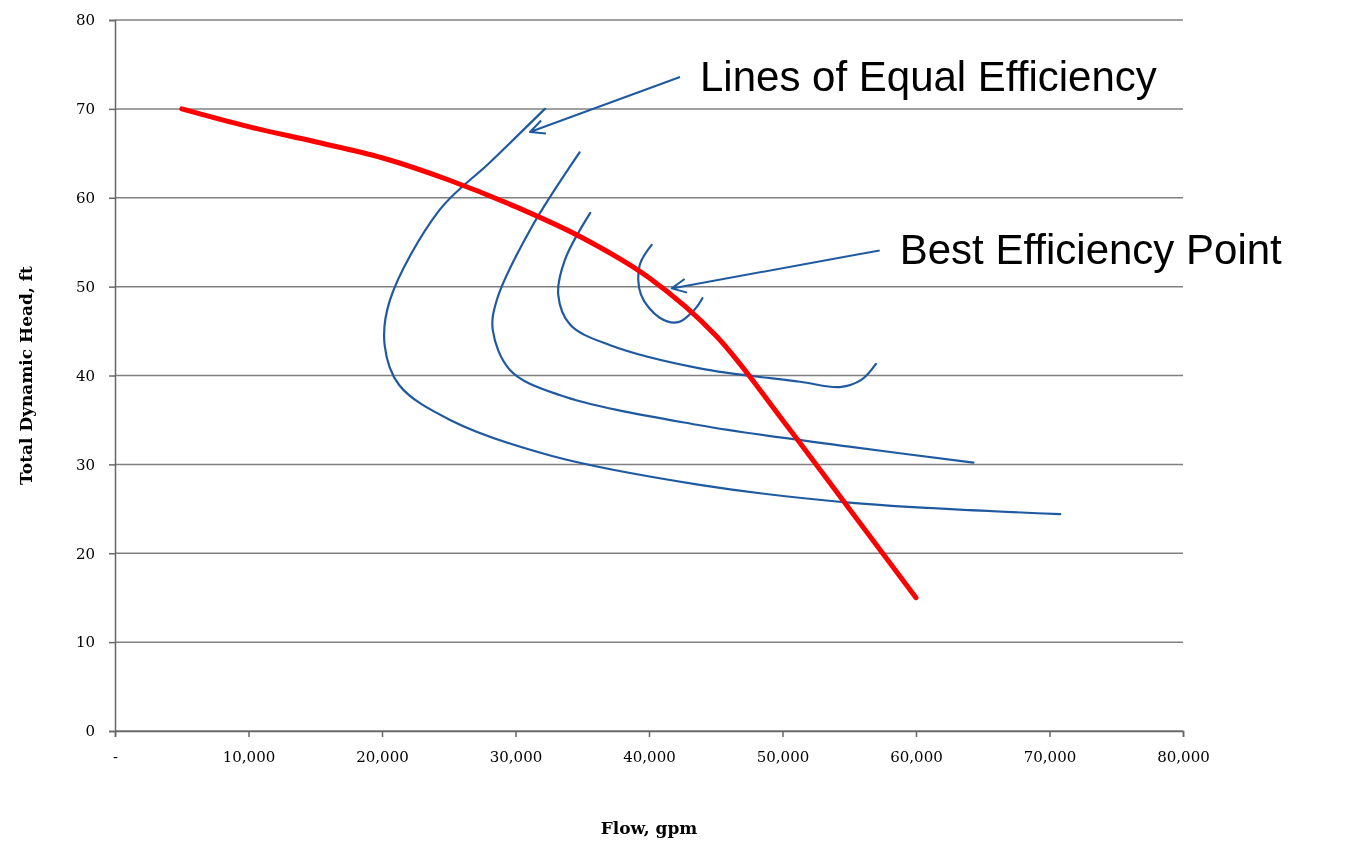  Describe the element at coordinates (85, 109) in the screenshot. I see `y-tick-label: 70` at that location.